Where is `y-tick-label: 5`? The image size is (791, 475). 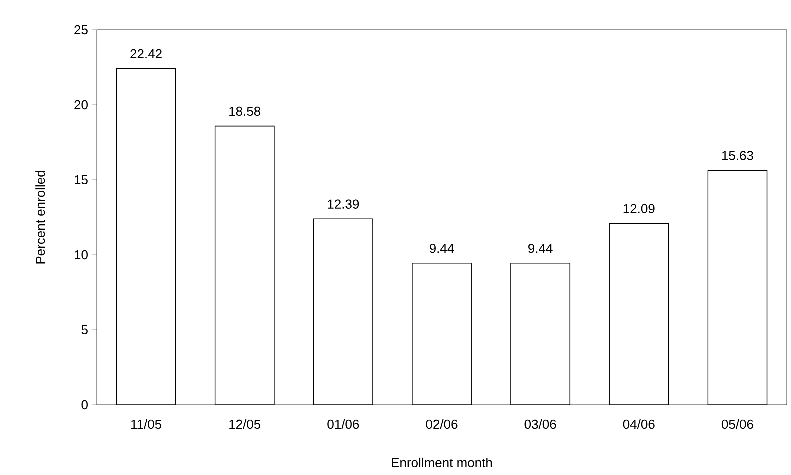
y-tick-label: 5 is located at coordinates (85, 330).